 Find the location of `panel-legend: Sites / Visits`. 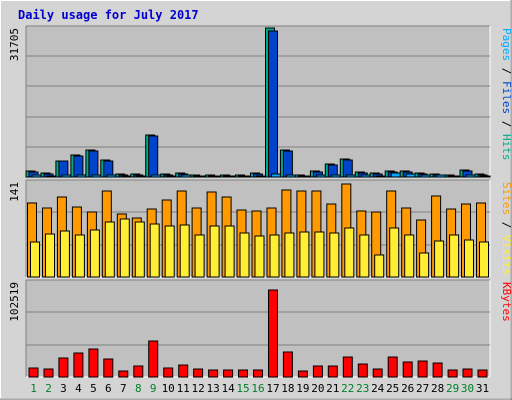

panel-legend: Sites / Visits is located at coordinates (506, 228).